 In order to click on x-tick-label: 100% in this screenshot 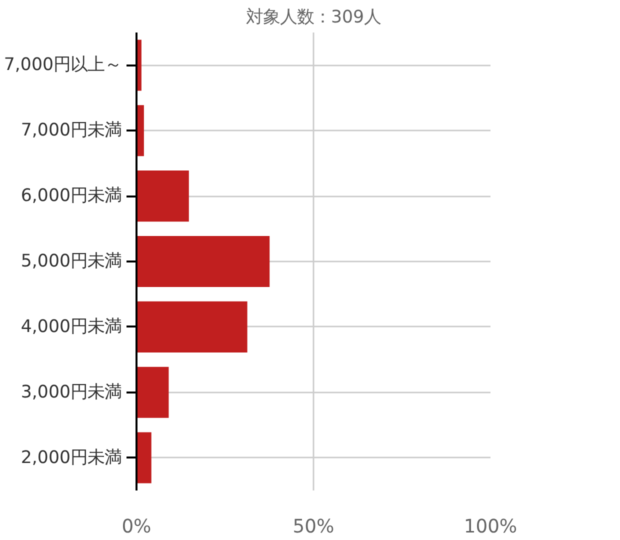, I will do `click(491, 527)`.